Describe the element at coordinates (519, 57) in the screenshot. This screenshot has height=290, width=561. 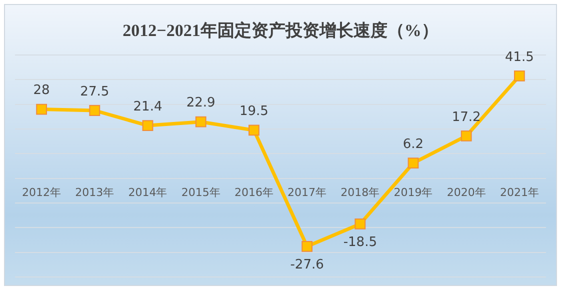
I see `data-label: 41.5` at that location.